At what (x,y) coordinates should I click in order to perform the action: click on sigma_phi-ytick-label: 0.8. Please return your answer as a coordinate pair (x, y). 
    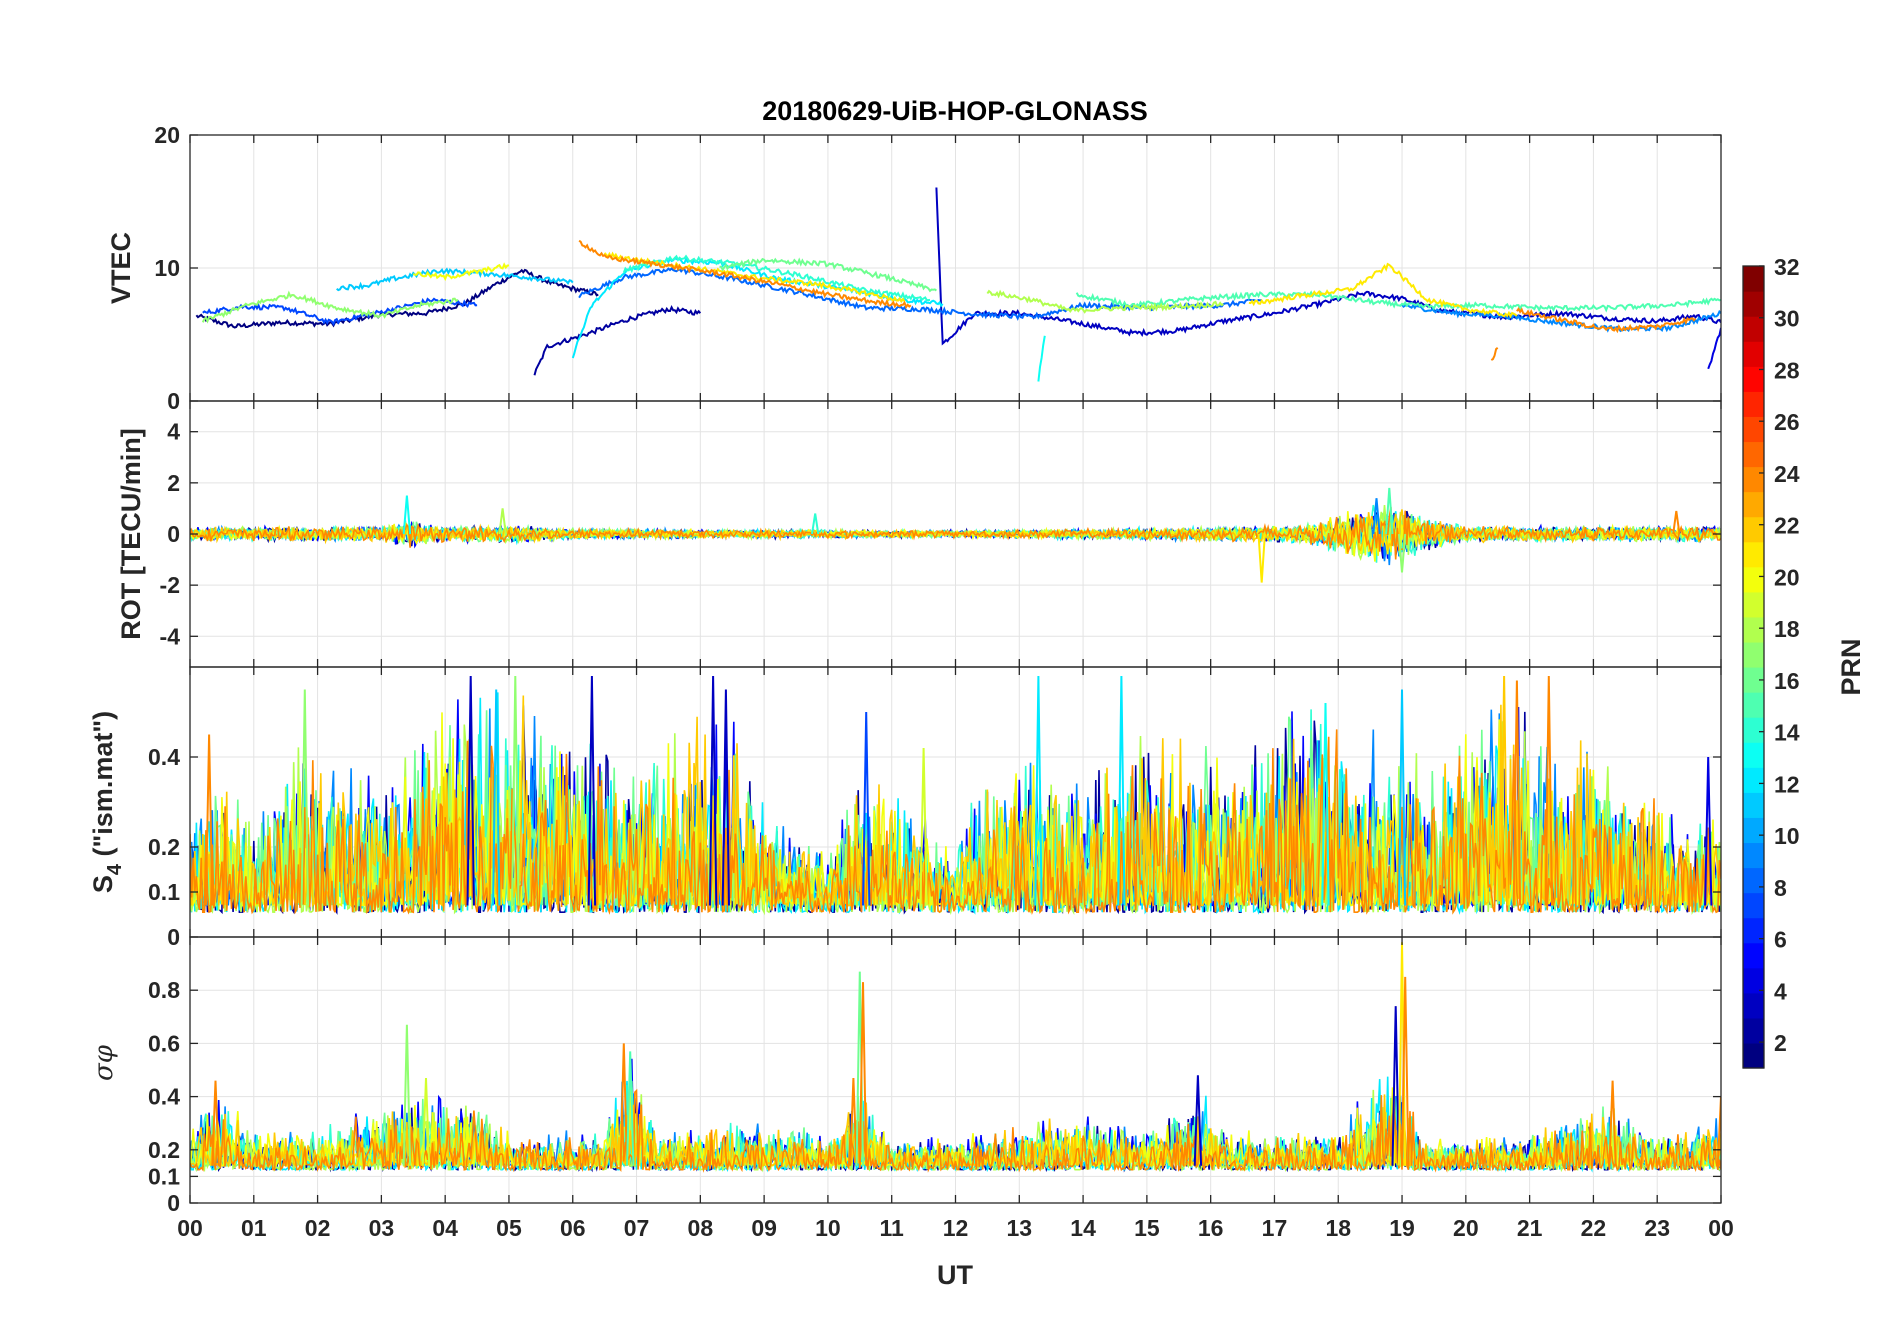
    Looking at the image, I should click on (164, 990).